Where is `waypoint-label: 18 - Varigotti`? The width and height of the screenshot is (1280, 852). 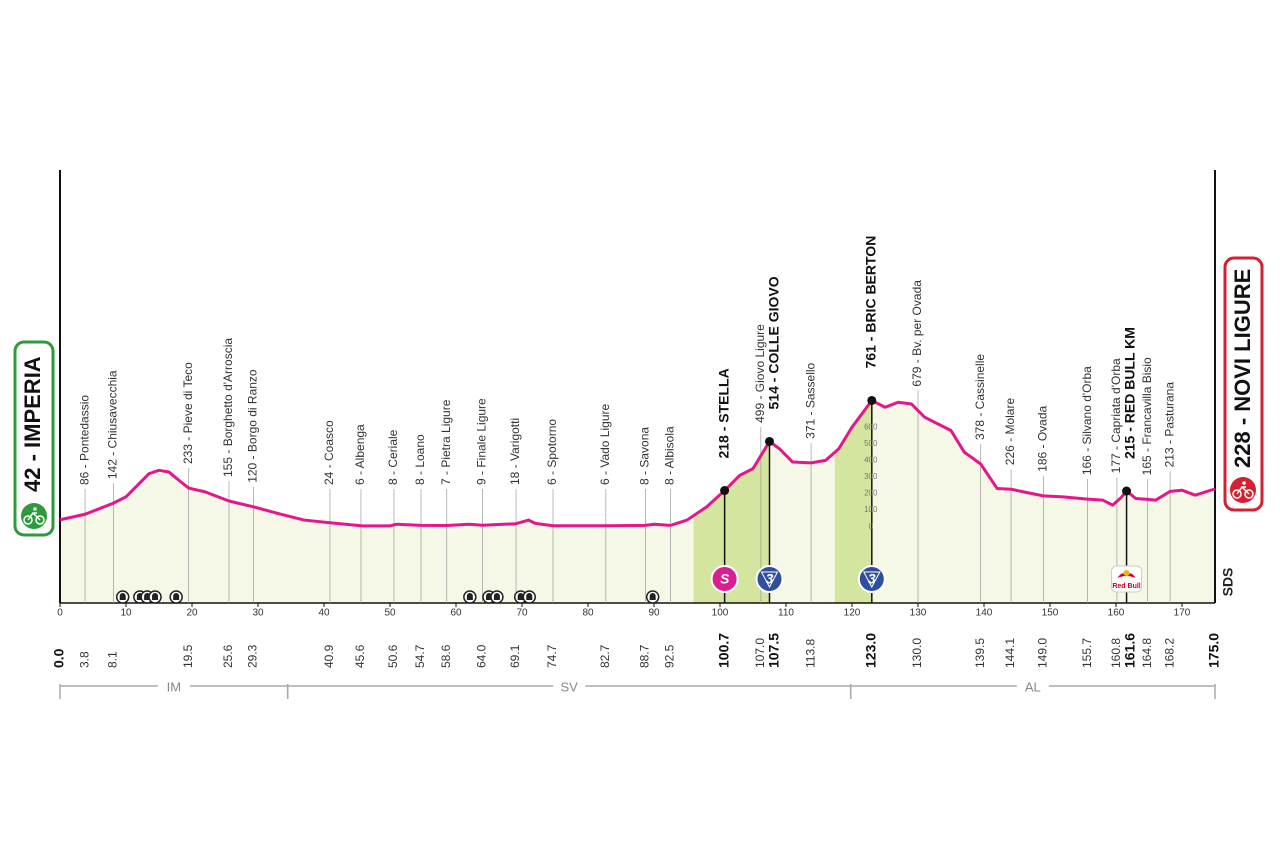
waypoint-label: 18 - Varigotti is located at coordinates (515, 451).